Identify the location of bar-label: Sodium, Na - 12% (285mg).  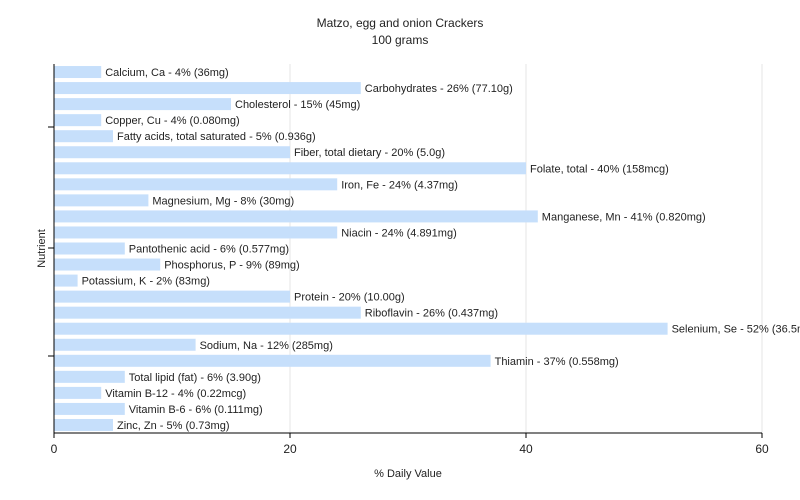
(266, 346).